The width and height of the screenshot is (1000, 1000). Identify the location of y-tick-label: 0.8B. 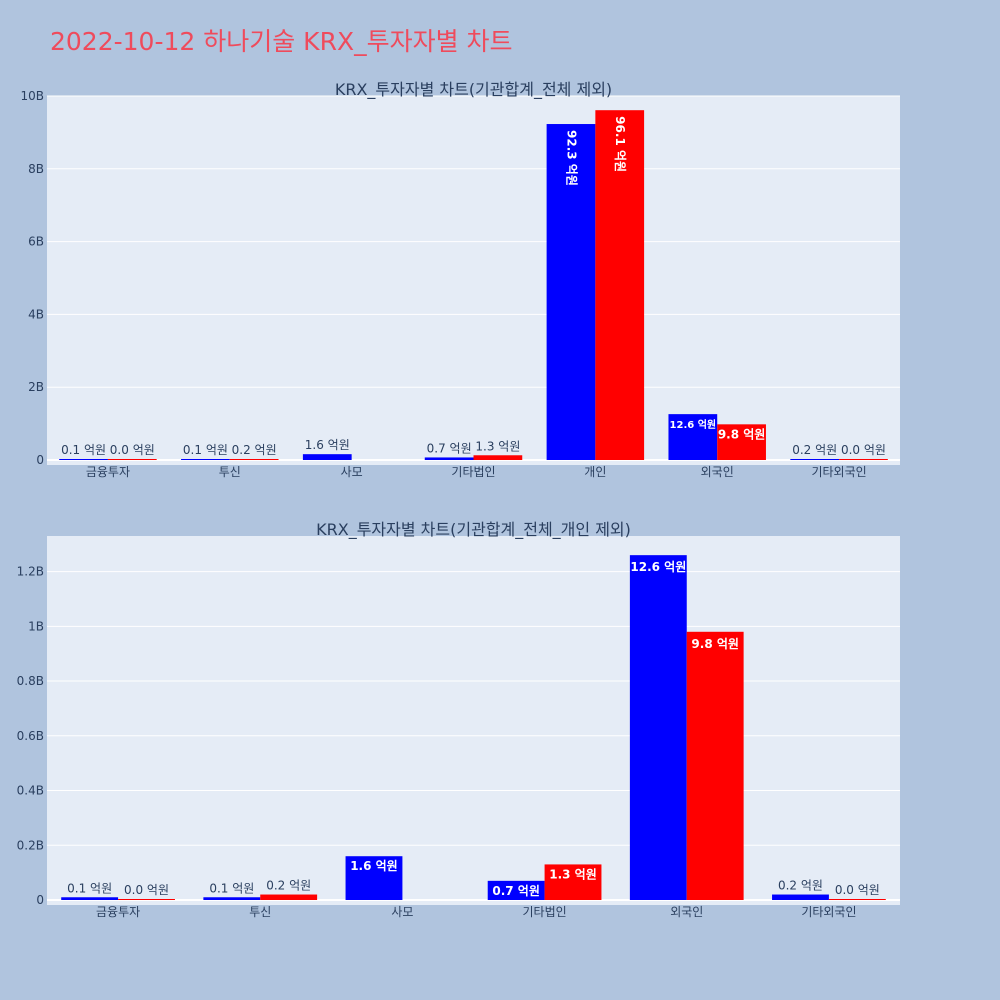
(30, 681).